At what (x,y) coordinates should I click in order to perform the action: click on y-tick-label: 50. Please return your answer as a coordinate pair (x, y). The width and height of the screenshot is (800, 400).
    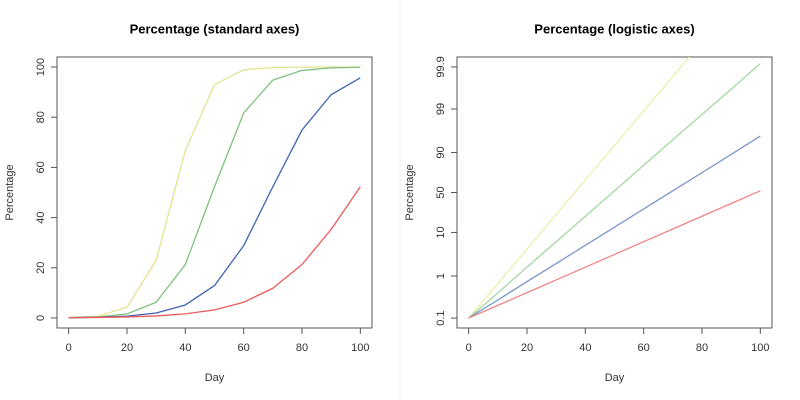
    Looking at the image, I should click on (441, 192).